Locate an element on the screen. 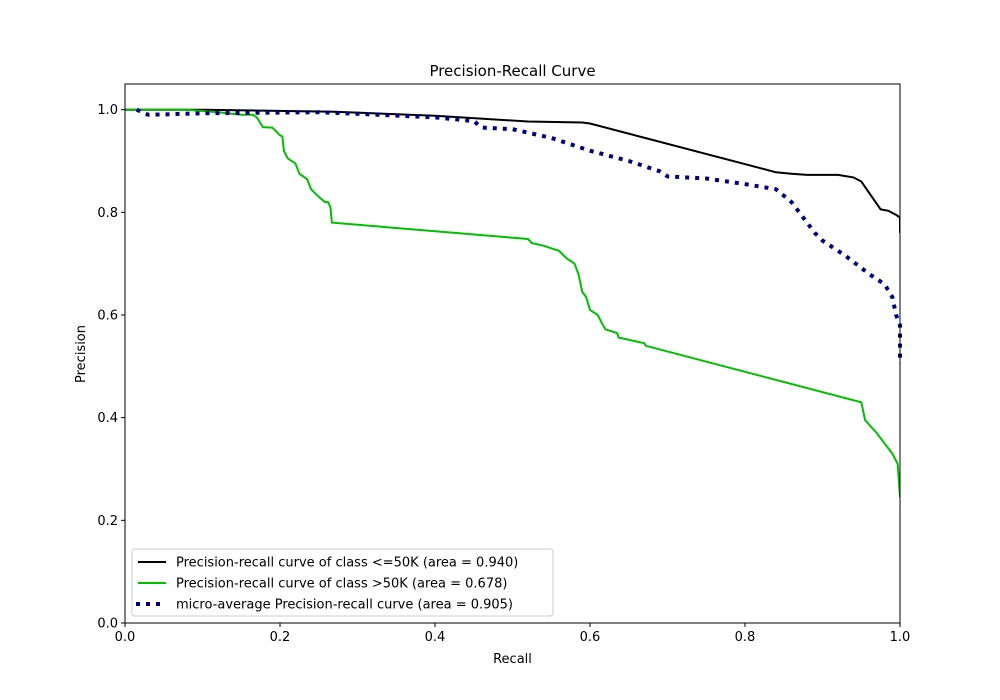 Image resolution: width=1000 pixels, height=700 pixels. x-tick-label: 0.2 is located at coordinates (280, 637).